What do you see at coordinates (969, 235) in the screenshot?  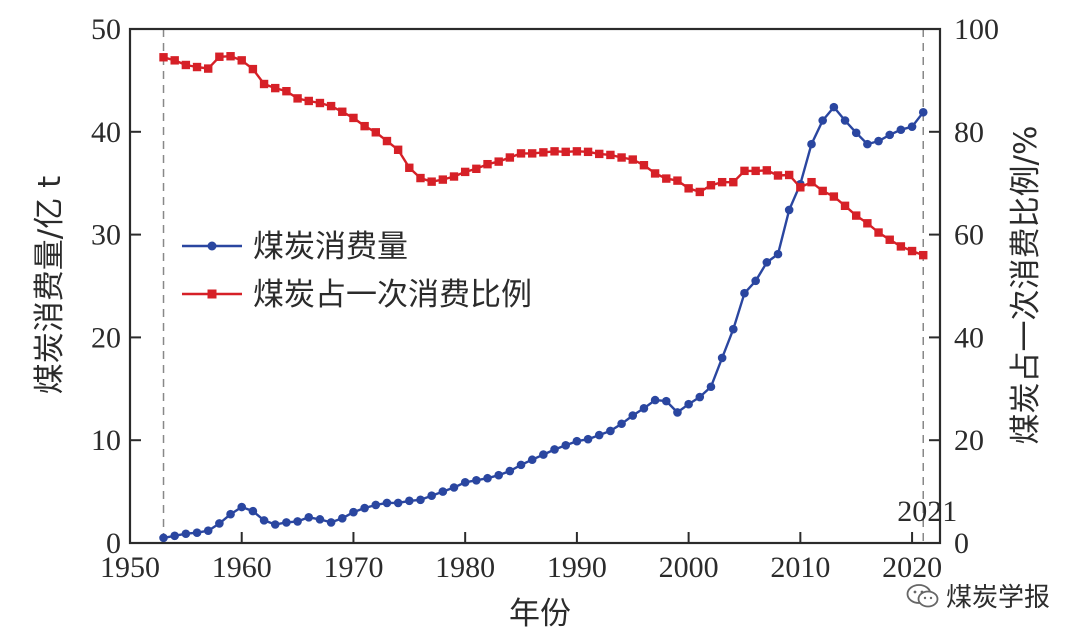 I see `y-right-tick-label-60: 60` at bounding box center [969, 235].